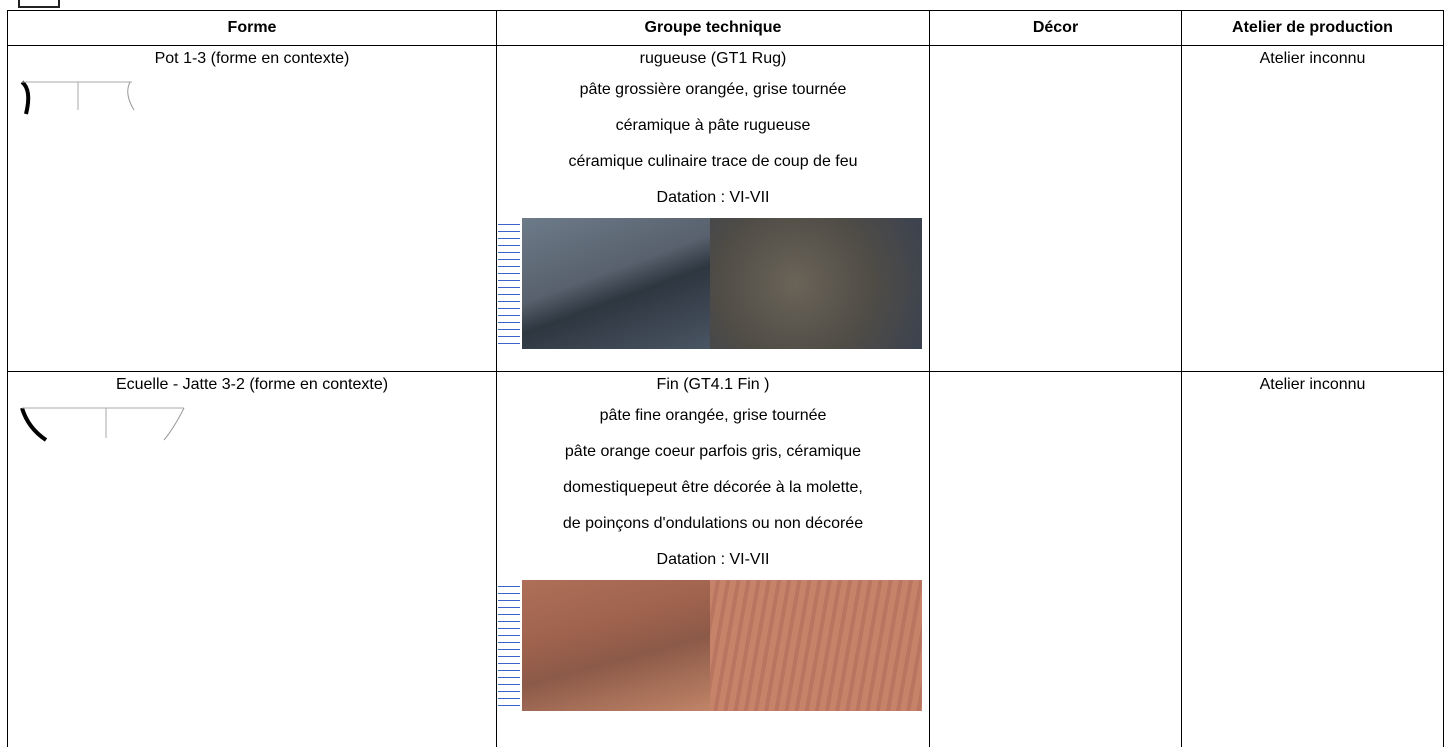  What do you see at coordinates (713, 161) in the screenshot?
I see `groupe-line: céramique culinaire trace de coup de feu` at bounding box center [713, 161].